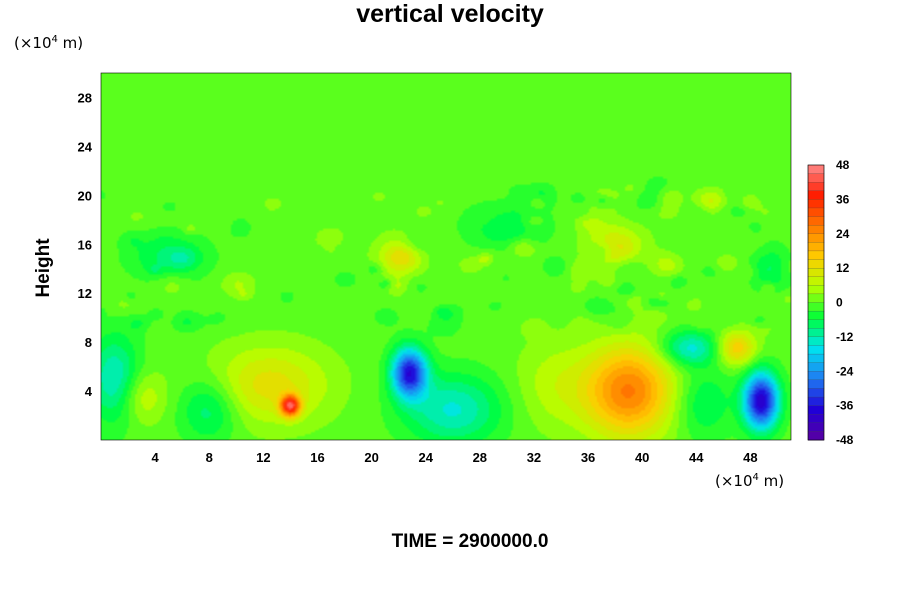 Image resolution: width=900 pixels, height=600 pixels. What do you see at coordinates (845, 371) in the screenshot?
I see `colorbar-tick-label: -24` at bounding box center [845, 371].